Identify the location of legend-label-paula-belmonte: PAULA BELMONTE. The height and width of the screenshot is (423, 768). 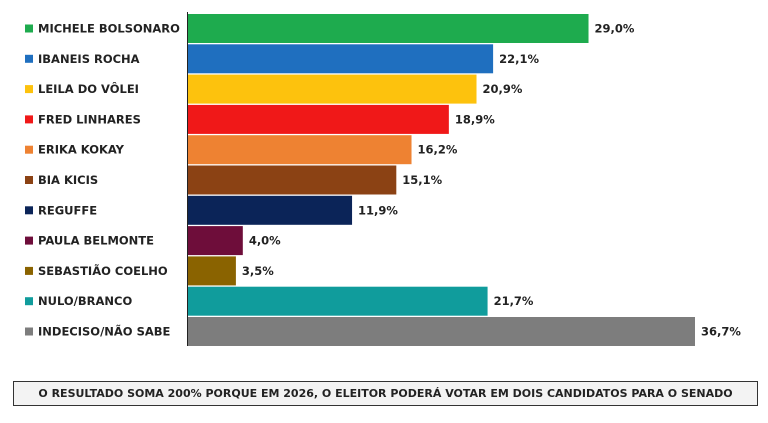
(96, 241).